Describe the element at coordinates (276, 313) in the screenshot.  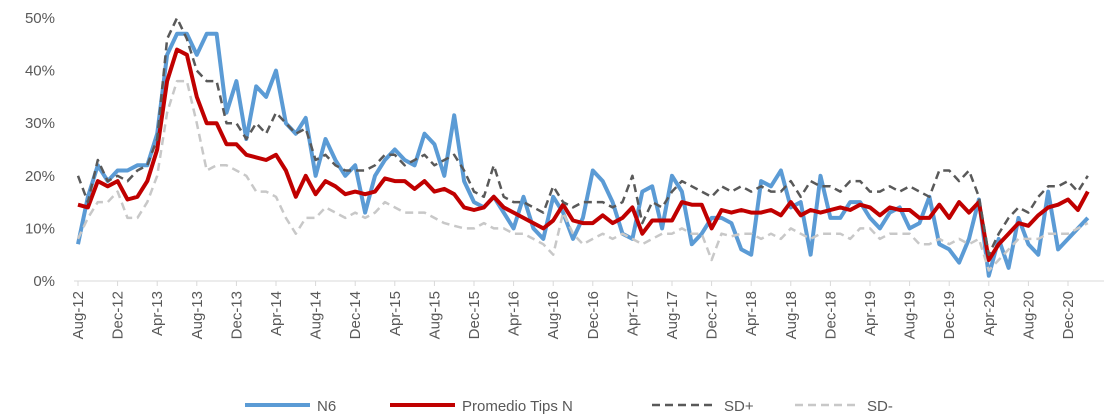
I see `x-tick-label: Apr-14` at that location.